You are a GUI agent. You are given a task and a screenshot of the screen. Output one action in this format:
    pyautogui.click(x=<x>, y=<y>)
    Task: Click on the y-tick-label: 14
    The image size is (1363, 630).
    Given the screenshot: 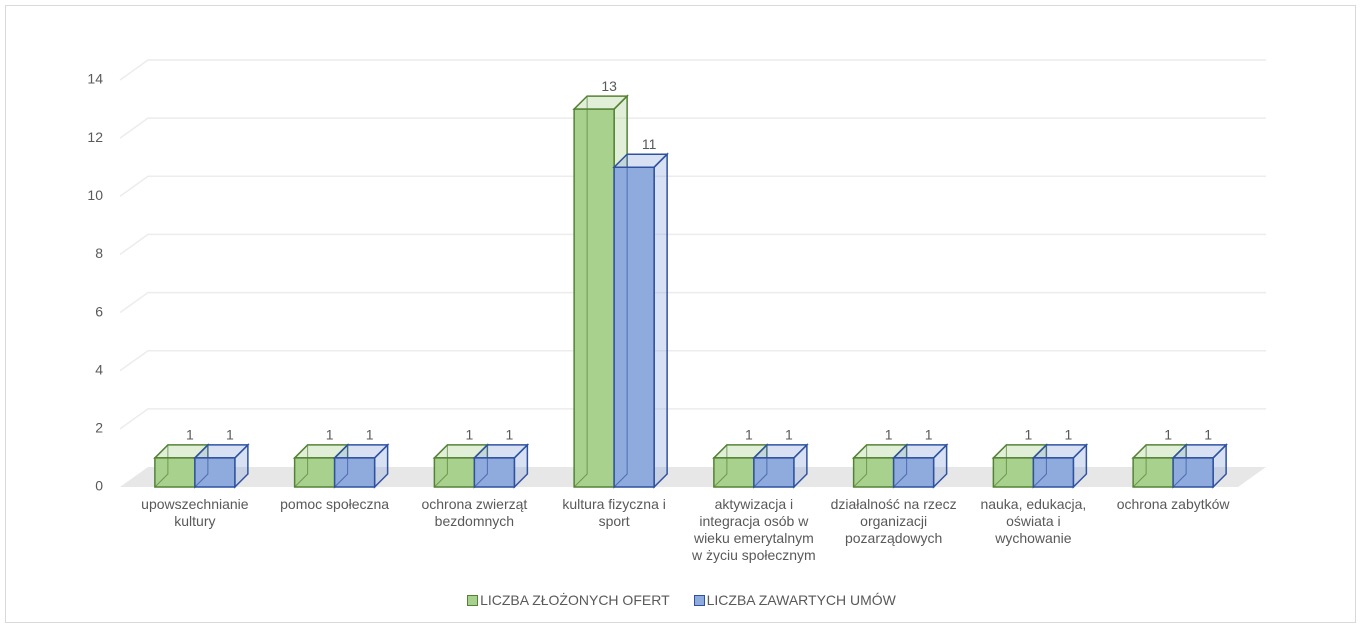 What is the action you would take?
    pyautogui.click(x=95, y=79)
    